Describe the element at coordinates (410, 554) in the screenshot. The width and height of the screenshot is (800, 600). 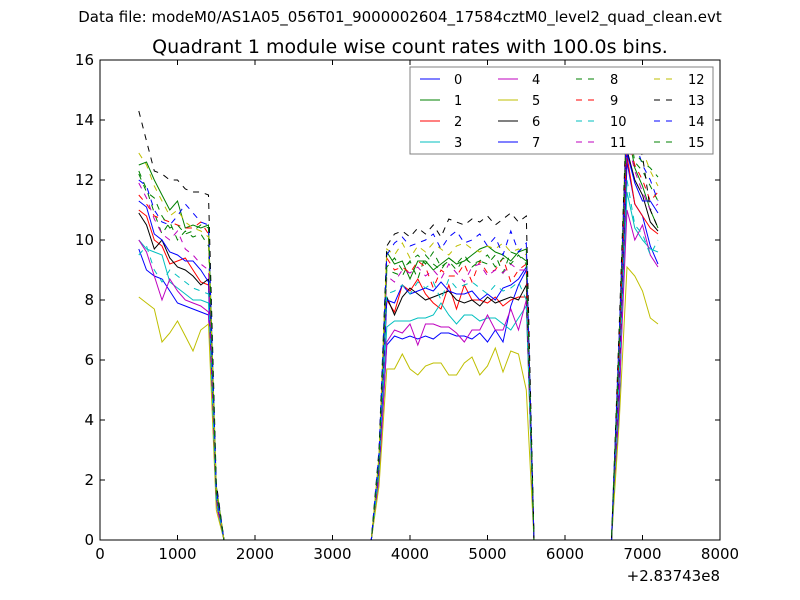
I see `x-tick-label: 4000` at that location.